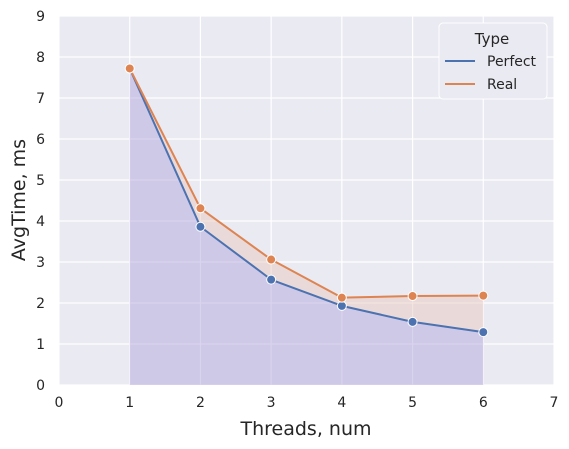  Describe the element at coordinates (40, 386) in the screenshot. I see `y-tick-label: 0` at that location.